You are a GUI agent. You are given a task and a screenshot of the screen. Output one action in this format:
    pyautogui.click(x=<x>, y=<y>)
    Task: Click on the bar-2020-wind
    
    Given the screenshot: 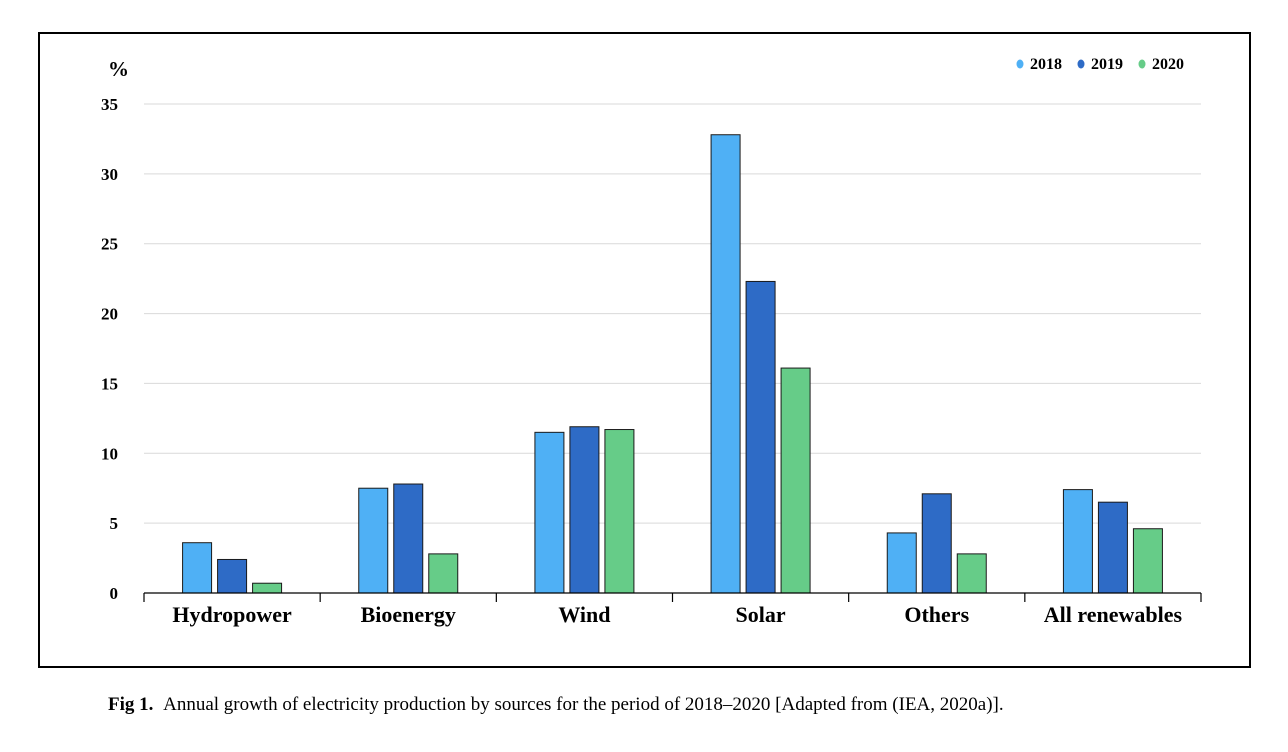 What is the action you would take?
    pyautogui.click(x=619, y=511)
    